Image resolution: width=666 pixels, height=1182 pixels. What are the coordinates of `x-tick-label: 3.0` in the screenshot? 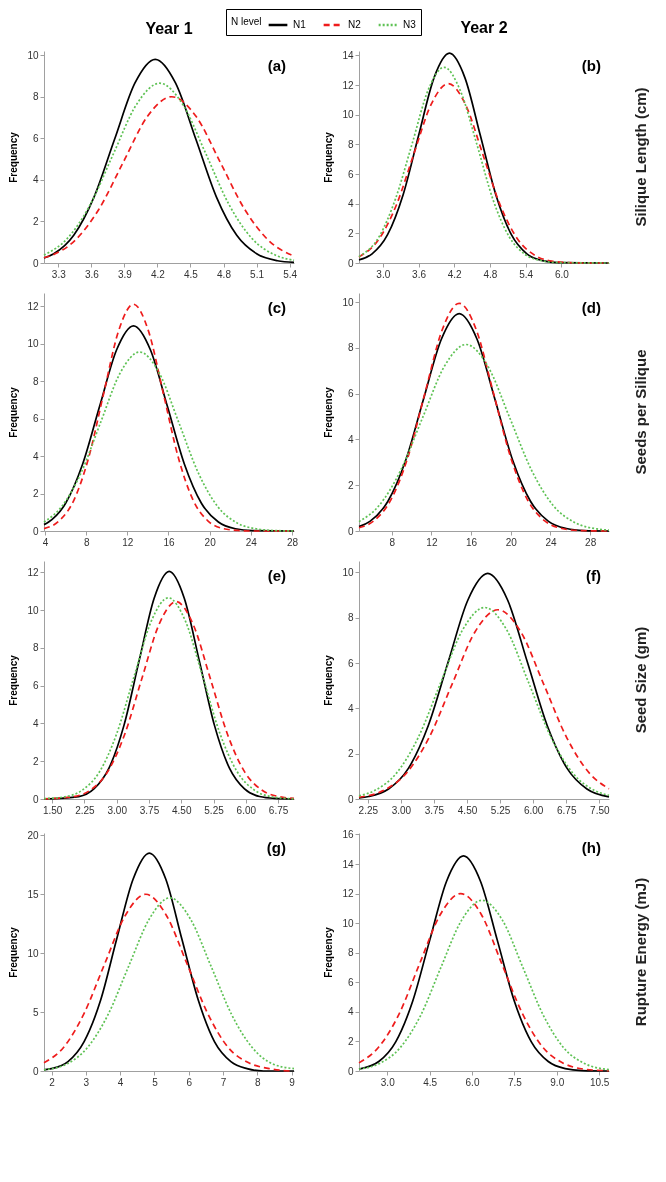 It's located at (388, 1082).